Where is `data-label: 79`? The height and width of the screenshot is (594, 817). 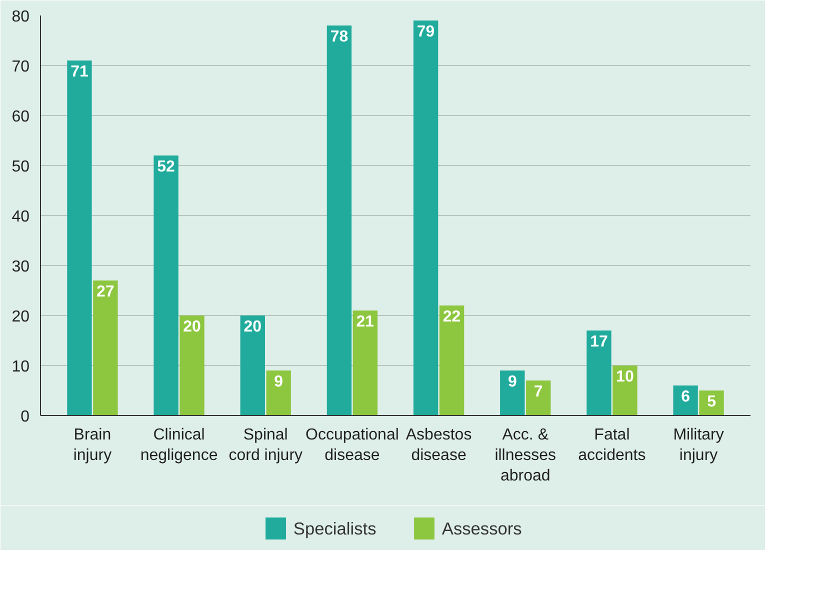 data-label: 79 is located at coordinates (425, 32).